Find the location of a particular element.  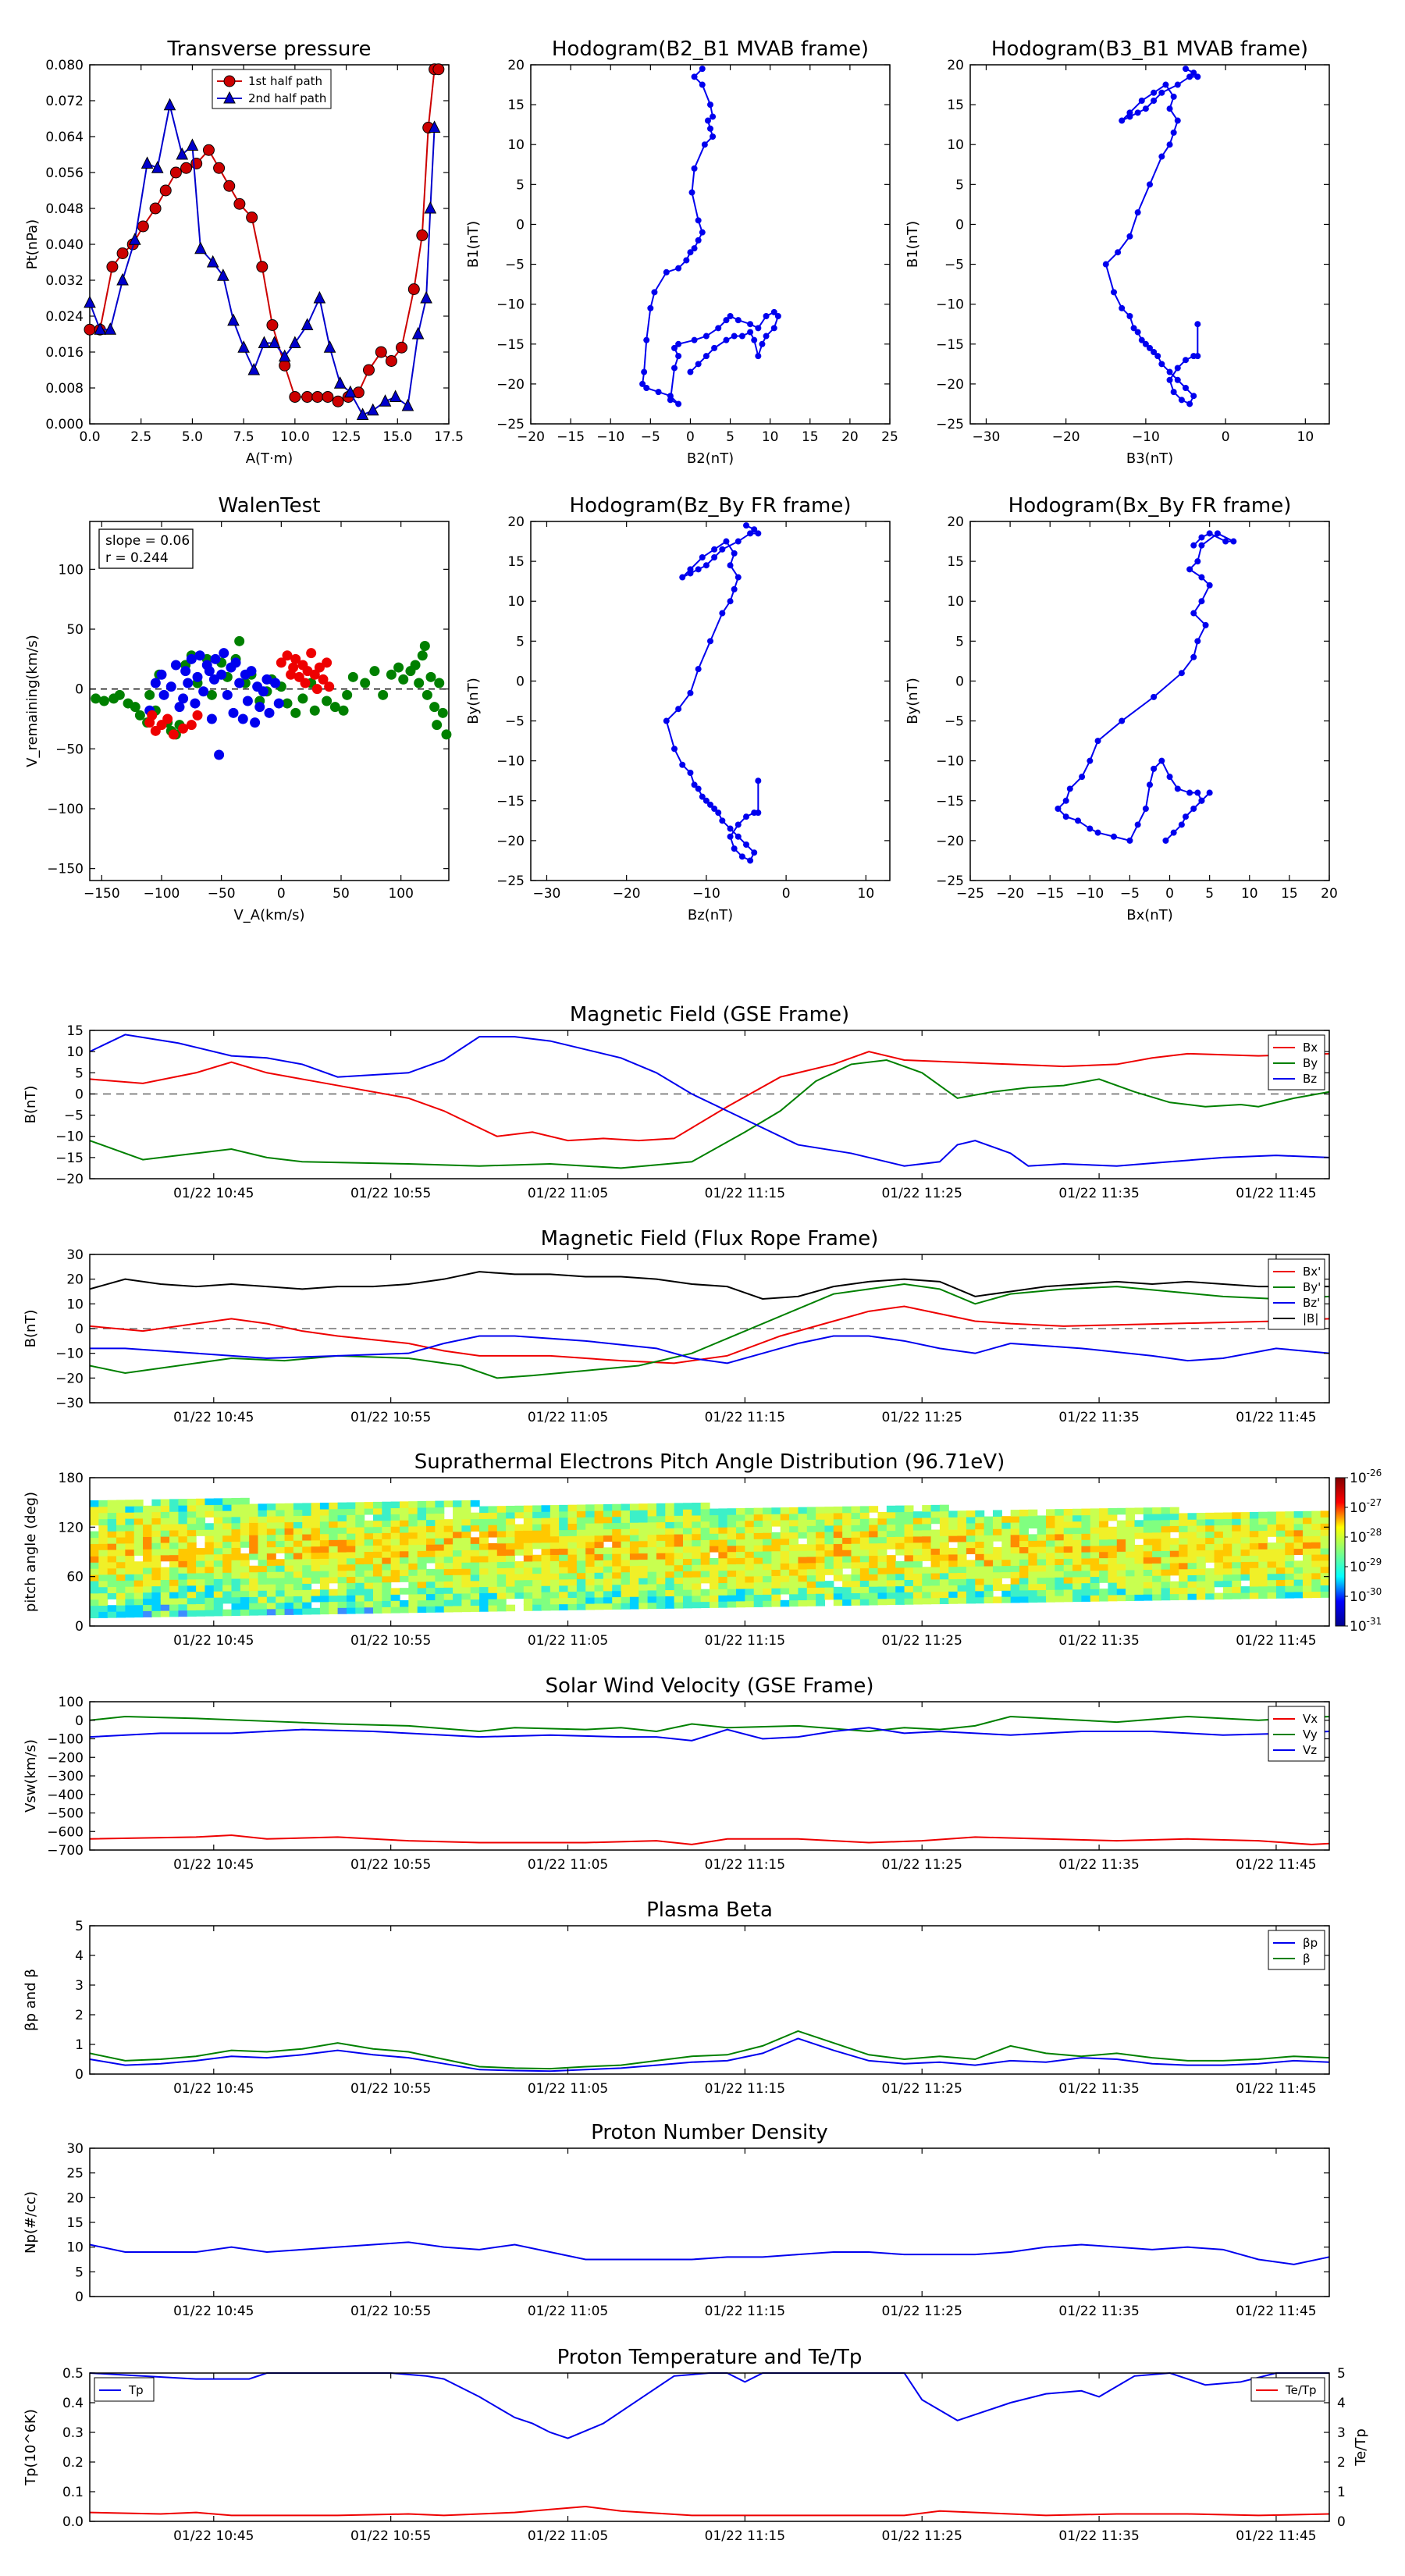

x-tick-label: 2.5 is located at coordinates (140, 437).